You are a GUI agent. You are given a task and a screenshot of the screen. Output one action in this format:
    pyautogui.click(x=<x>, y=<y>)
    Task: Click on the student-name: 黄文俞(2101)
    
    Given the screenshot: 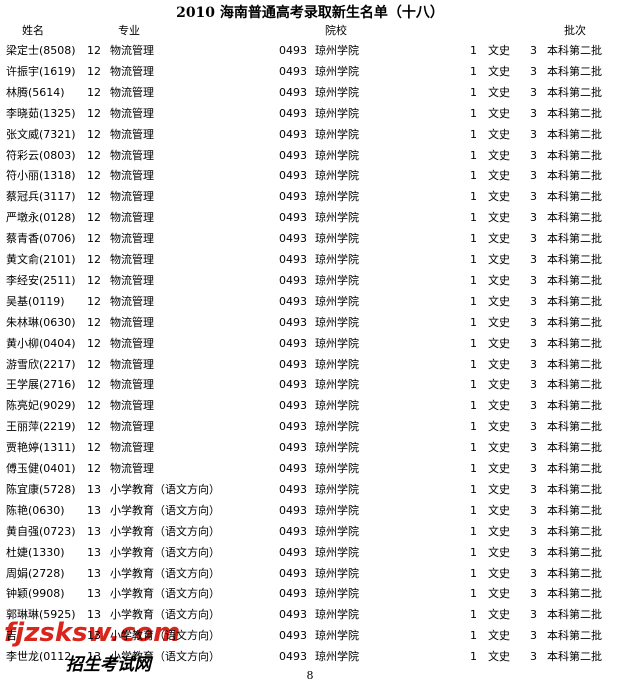 What is the action you would take?
    pyautogui.click(x=41, y=259)
    